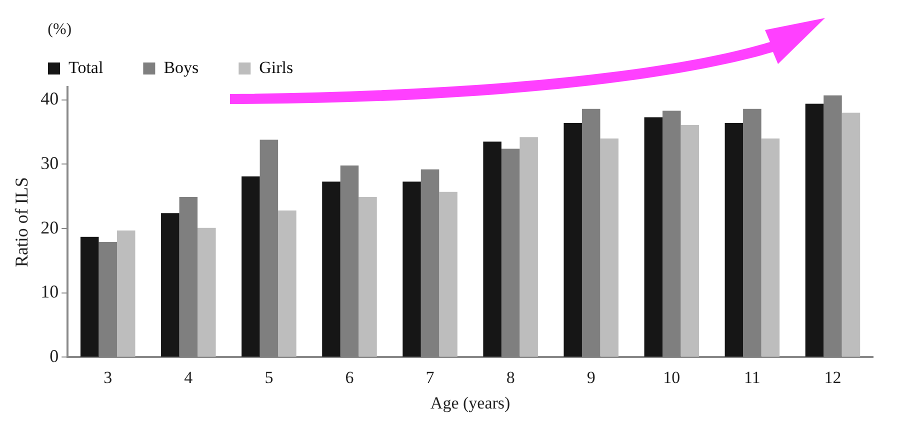 The image size is (901, 424). What do you see at coordinates (430, 377) in the screenshot?
I see `x-tick-label: 7` at bounding box center [430, 377].